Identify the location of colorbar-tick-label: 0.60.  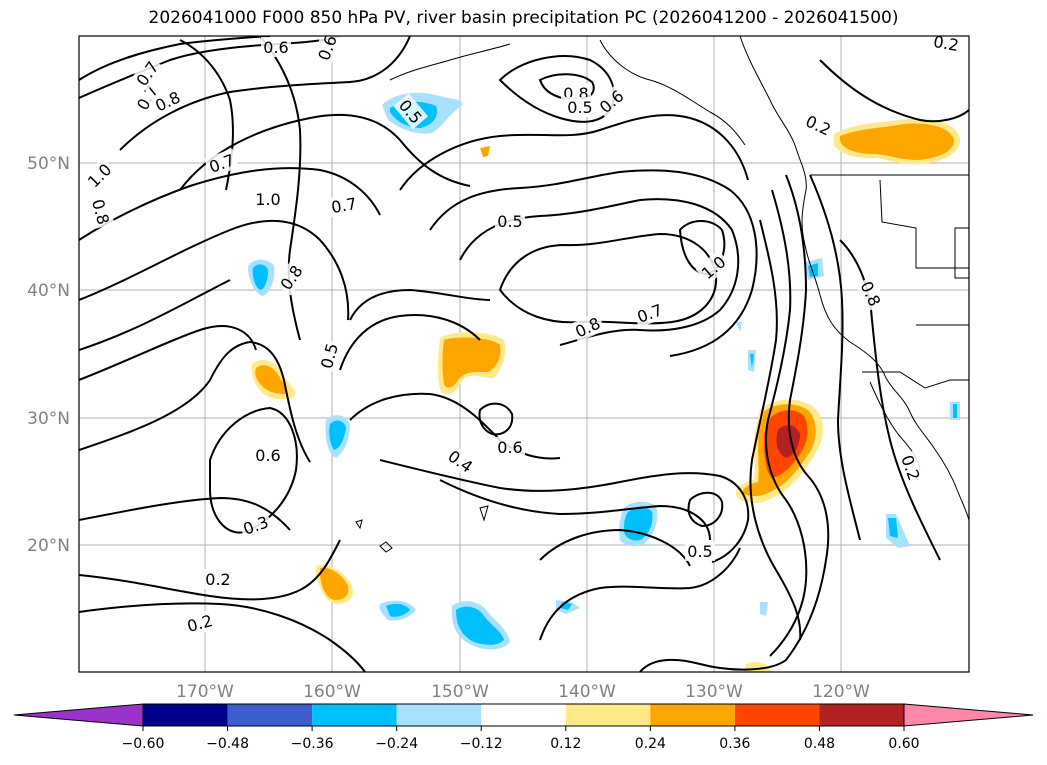
(903, 744).